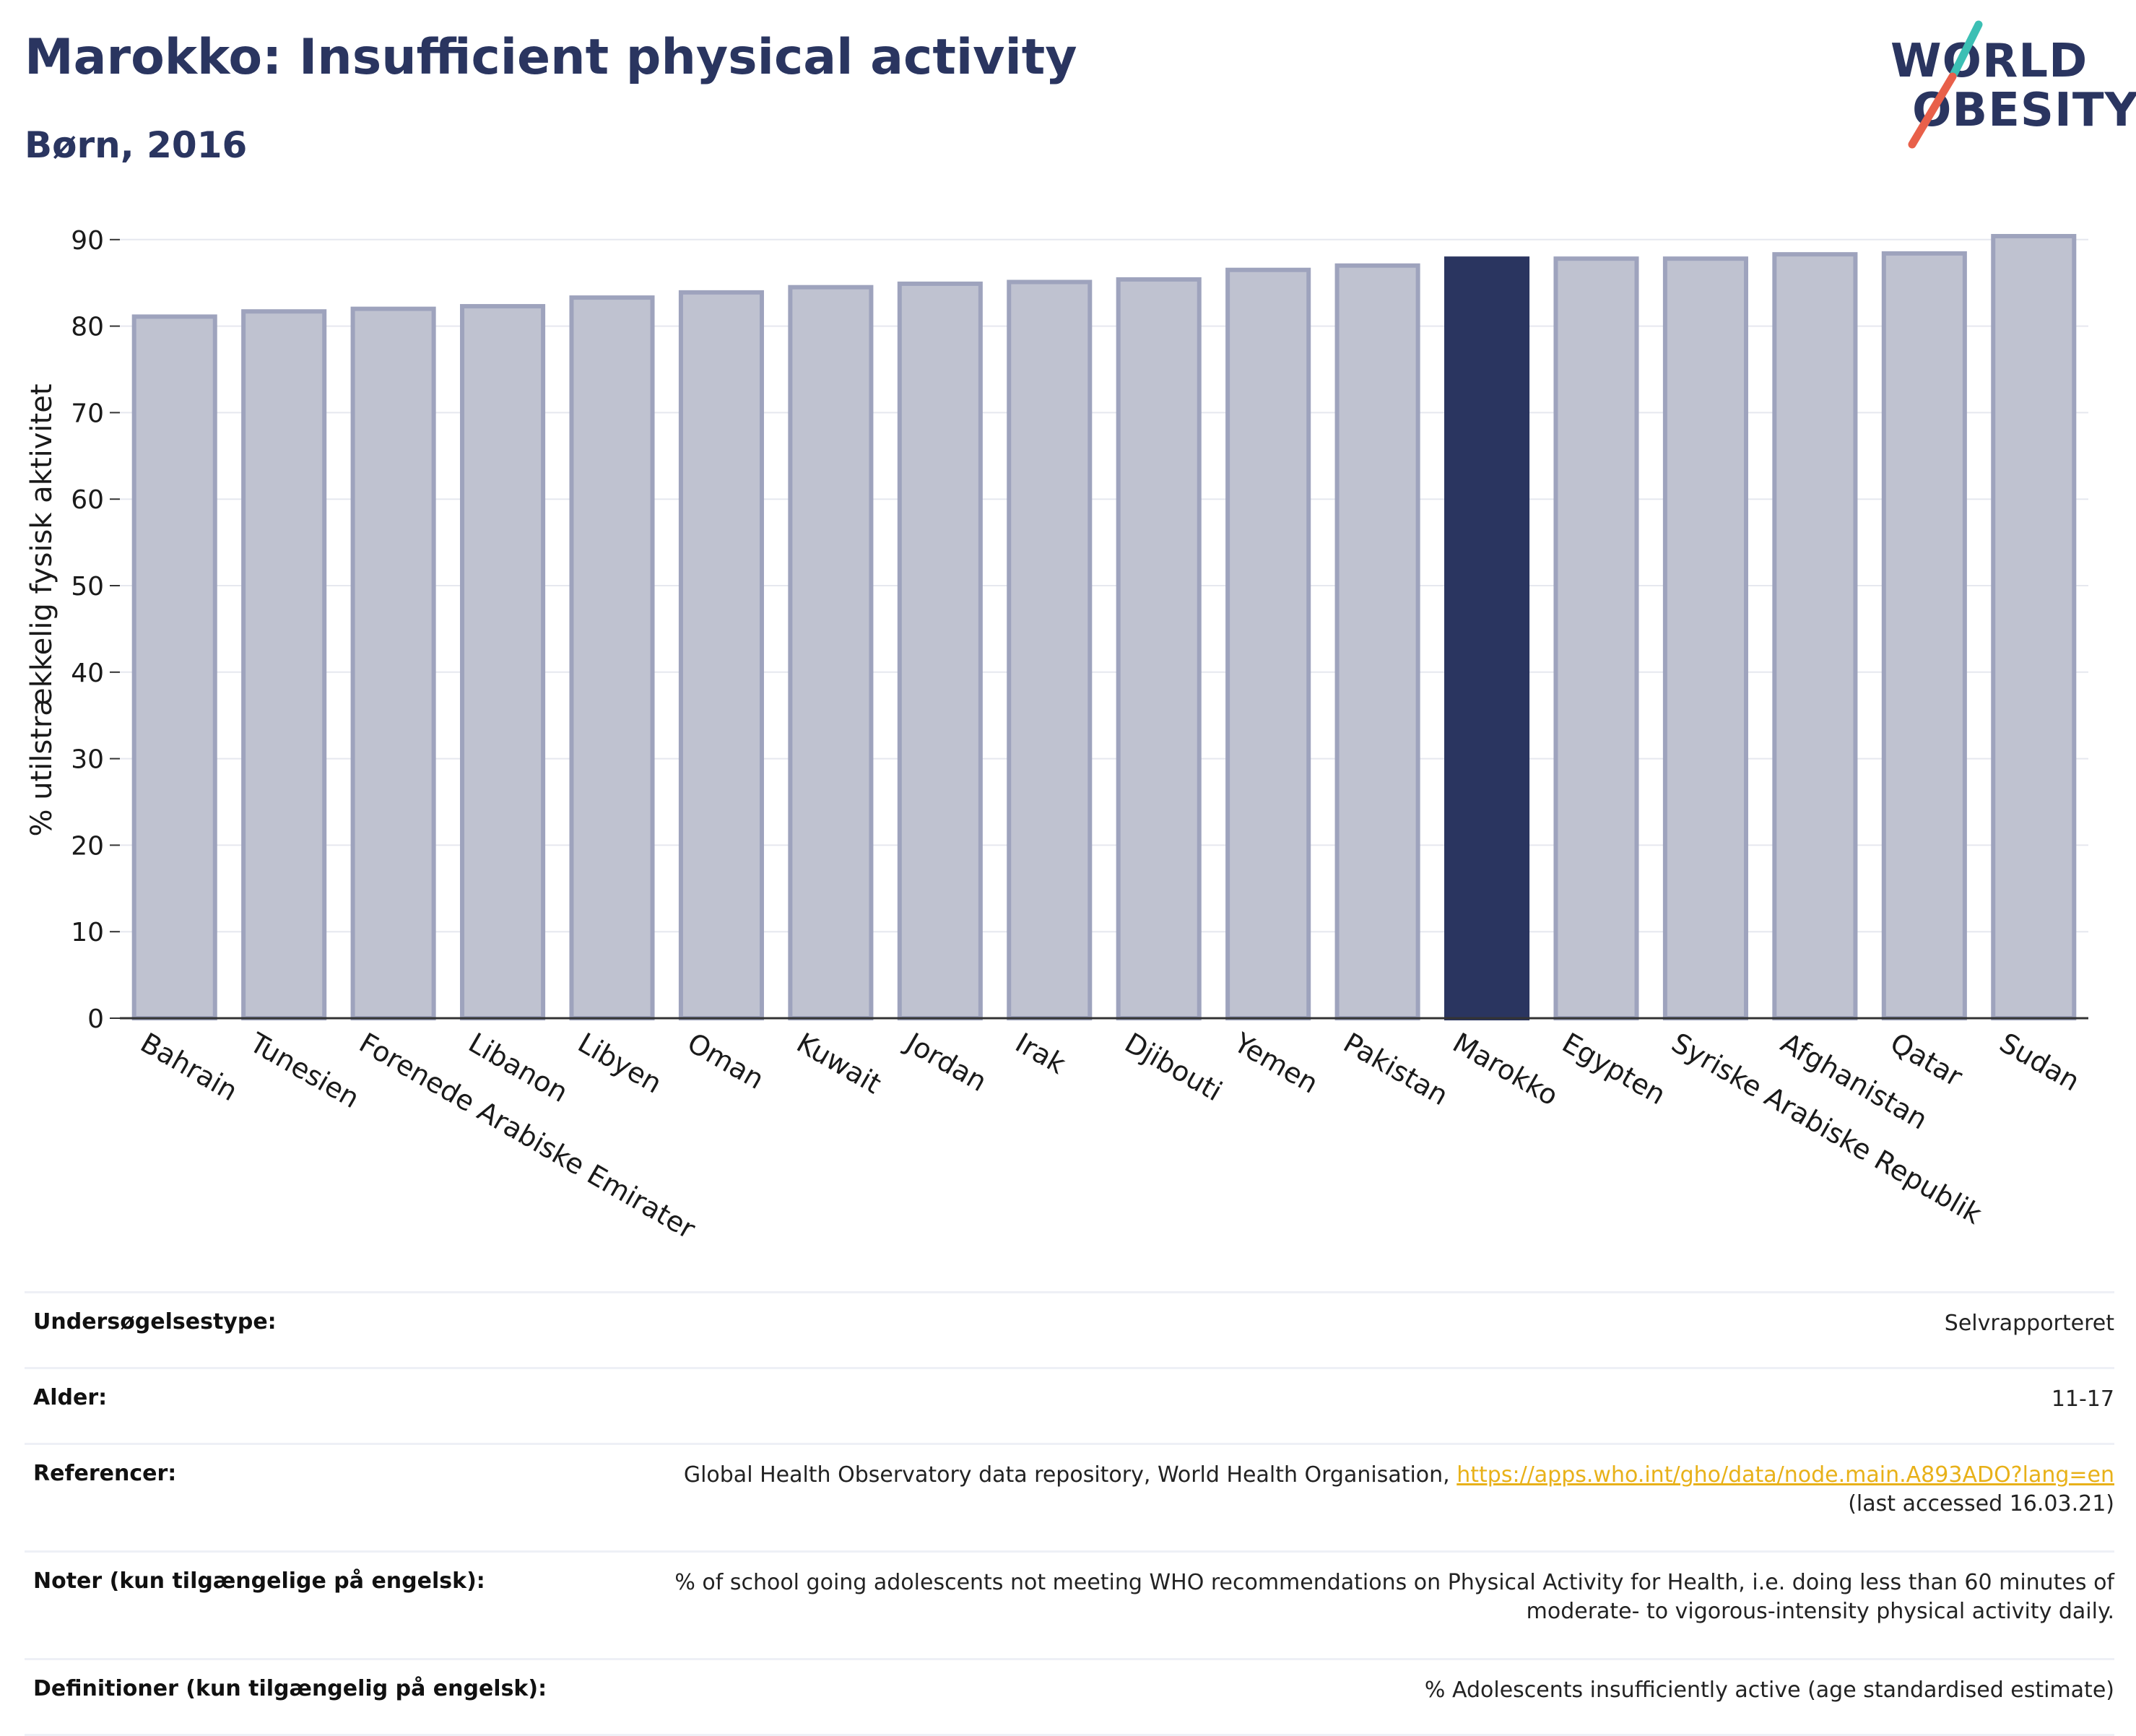 The width and height of the screenshot is (2136, 1736). What do you see at coordinates (88, 846) in the screenshot?
I see `y-tick-label: 20` at bounding box center [88, 846].